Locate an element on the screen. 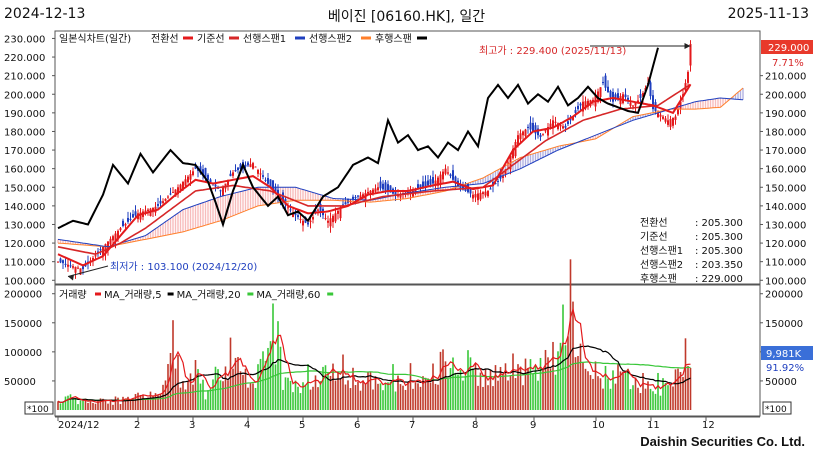 Image resolution: width=813 pixels, height=455 pixels. price-legend-label: 선행스팬2 is located at coordinates (330, 39).